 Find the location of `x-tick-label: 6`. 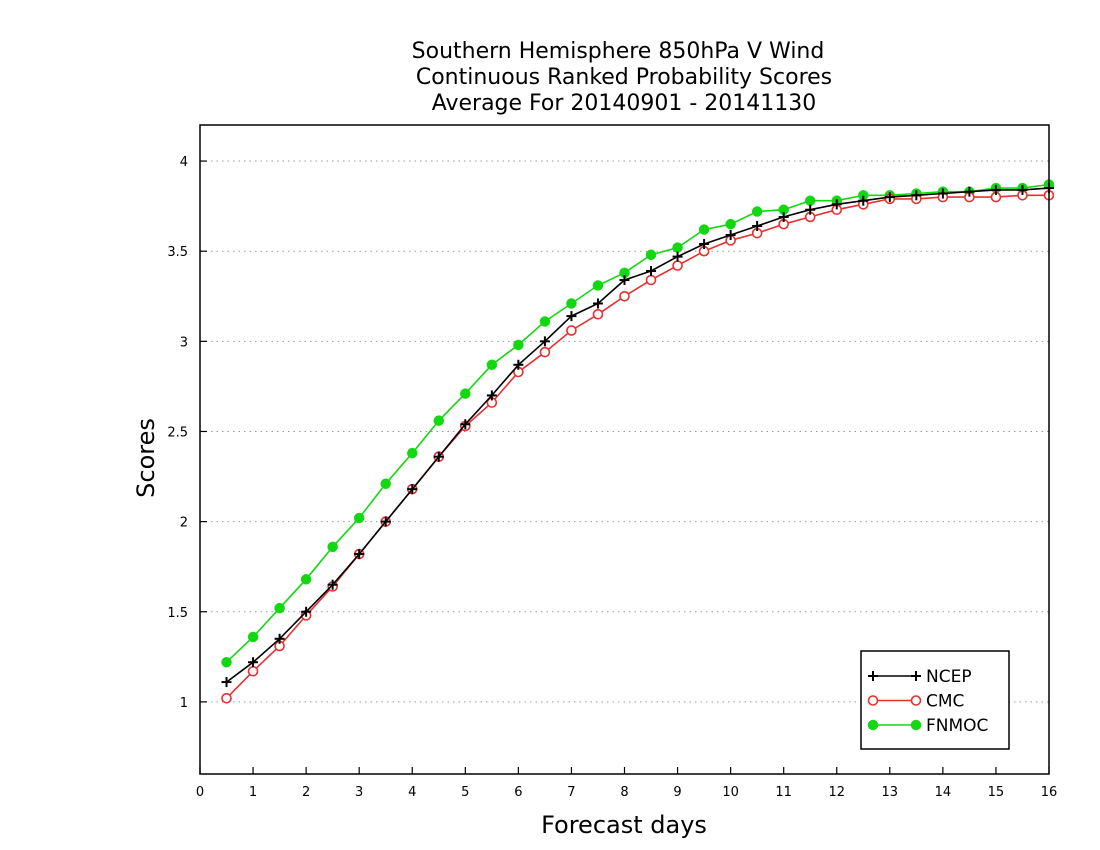

x-tick-label: 6 is located at coordinates (518, 792).